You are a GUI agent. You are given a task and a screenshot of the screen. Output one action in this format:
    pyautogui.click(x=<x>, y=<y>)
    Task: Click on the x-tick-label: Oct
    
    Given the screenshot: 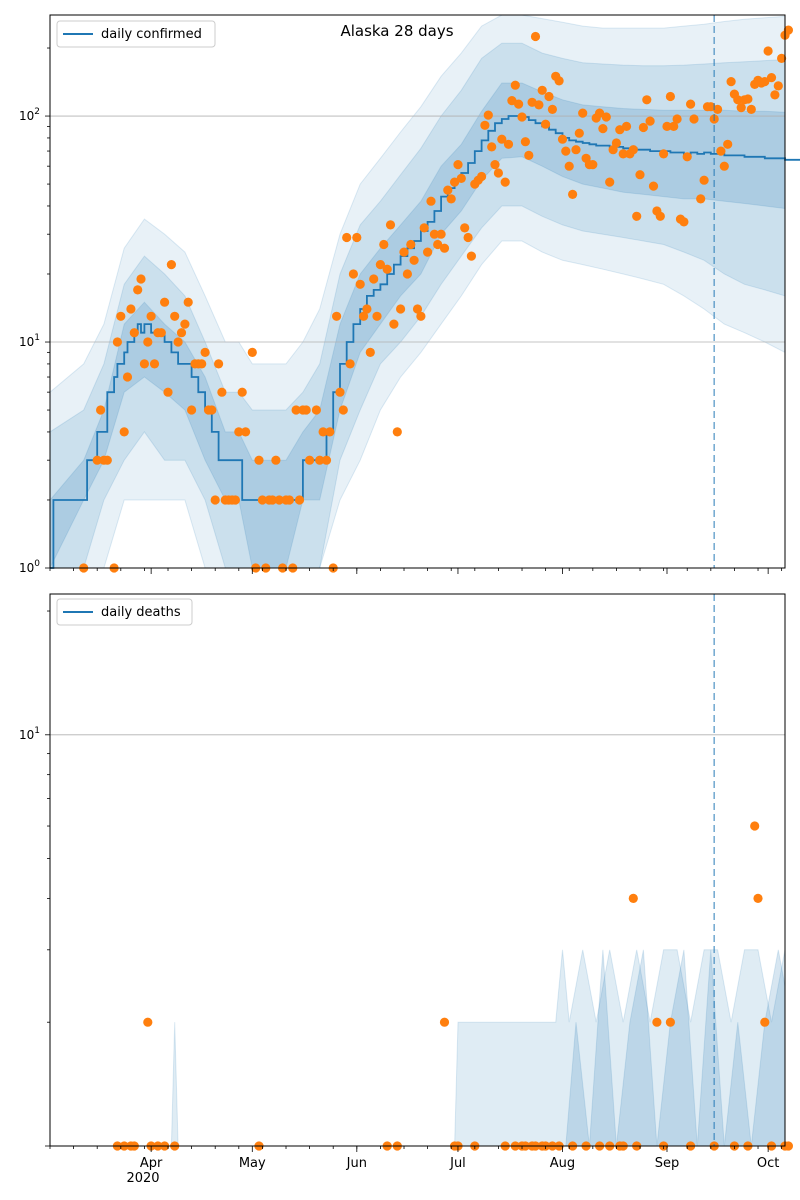 What is the action you would take?
    pyautogui.click(x=768, y=1163)
    